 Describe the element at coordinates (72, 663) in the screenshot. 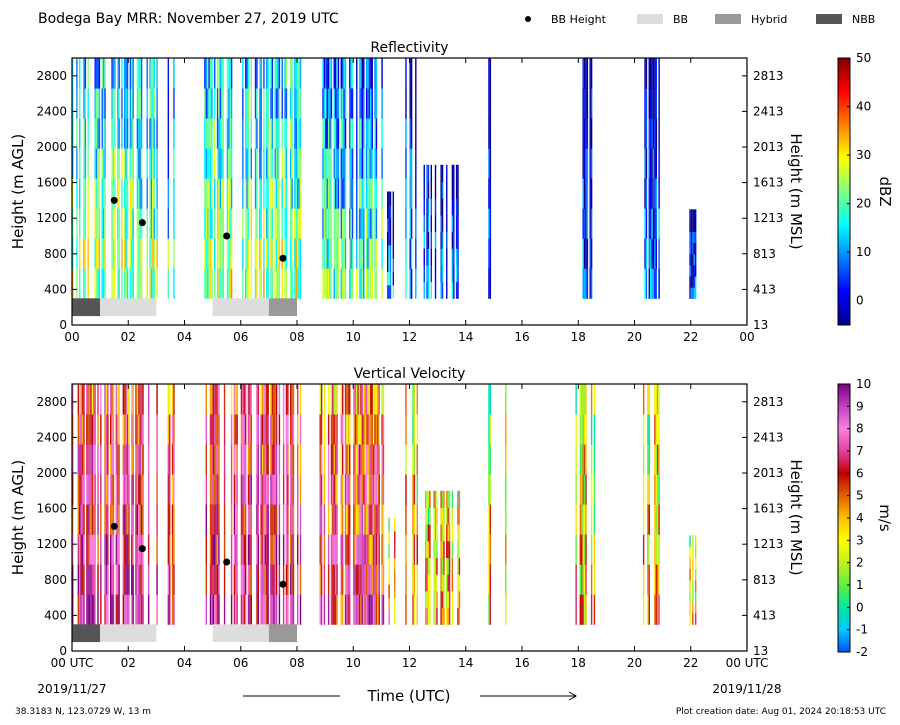

I see `x-tick-label: 00 UTC` at that location.